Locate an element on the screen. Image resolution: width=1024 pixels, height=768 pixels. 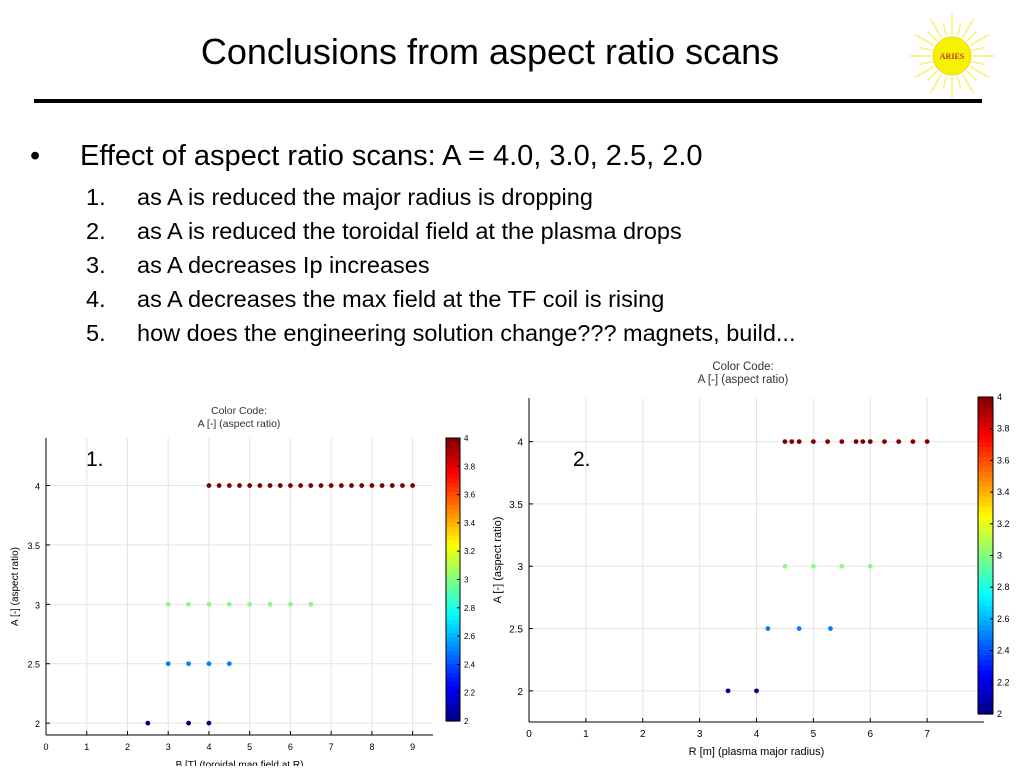
x-tick-label: 8 is located at coordinates (371, 747).